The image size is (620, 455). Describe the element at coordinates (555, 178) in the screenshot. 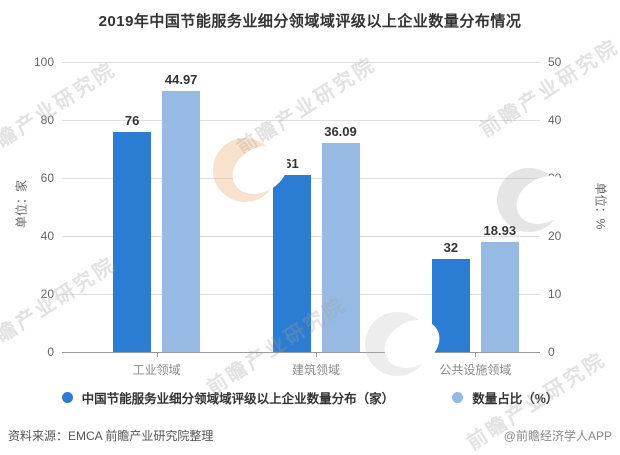

I see `secondary-axis-tick-label: 30` at that location.